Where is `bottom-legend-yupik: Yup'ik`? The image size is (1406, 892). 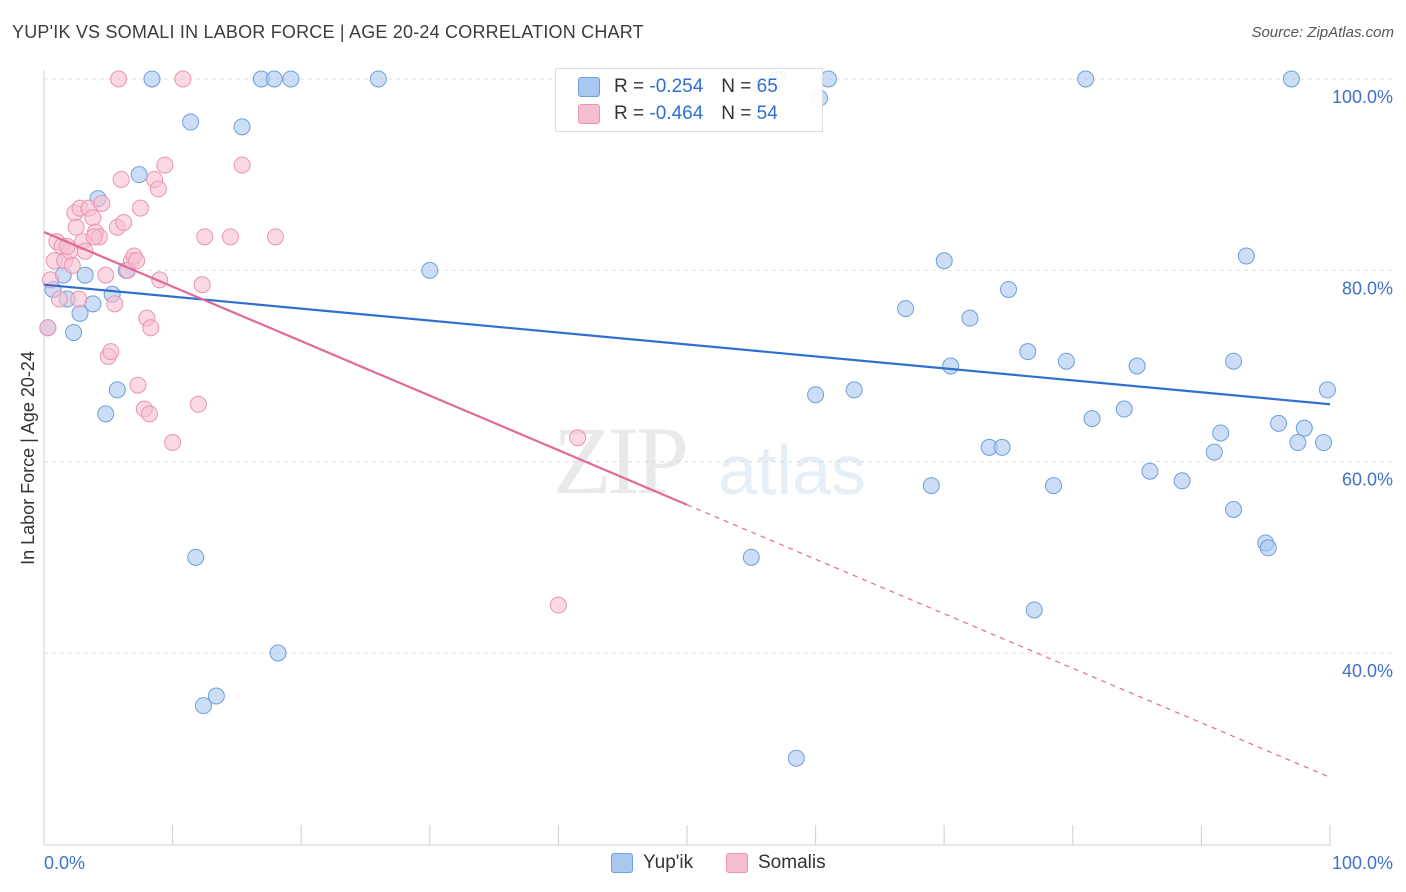
bottom-legend-yupik: Yup'ik is located at coordinates (652, 863).